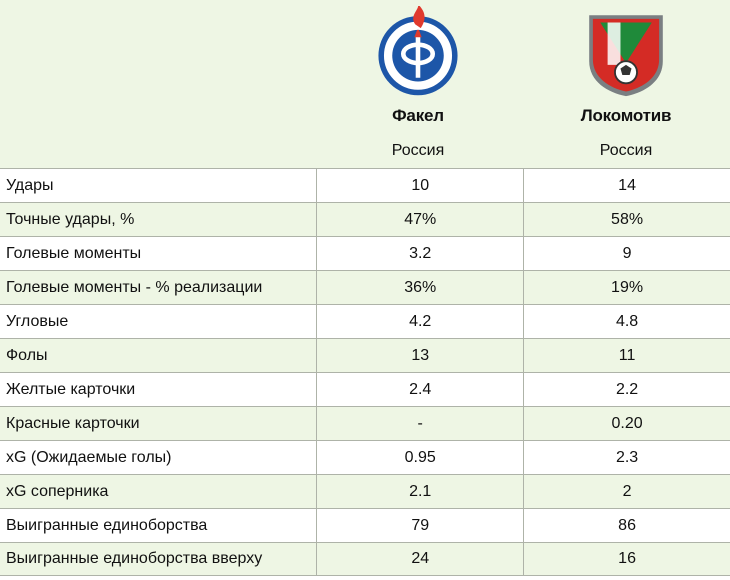  I want to click on stat-label: Точные удары, %, so click(70, 219).